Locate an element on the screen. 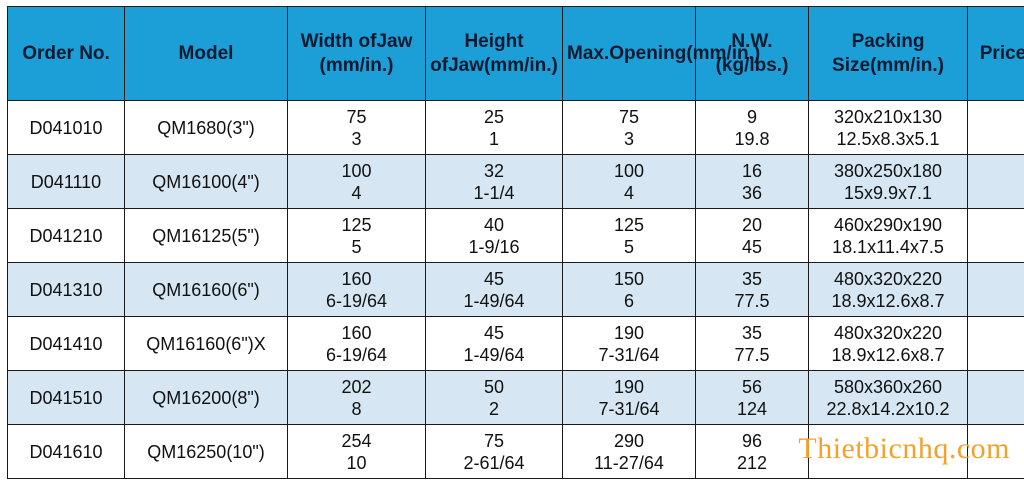  cell-height: 32 1-1/4 is located at coordinates (494, 181).